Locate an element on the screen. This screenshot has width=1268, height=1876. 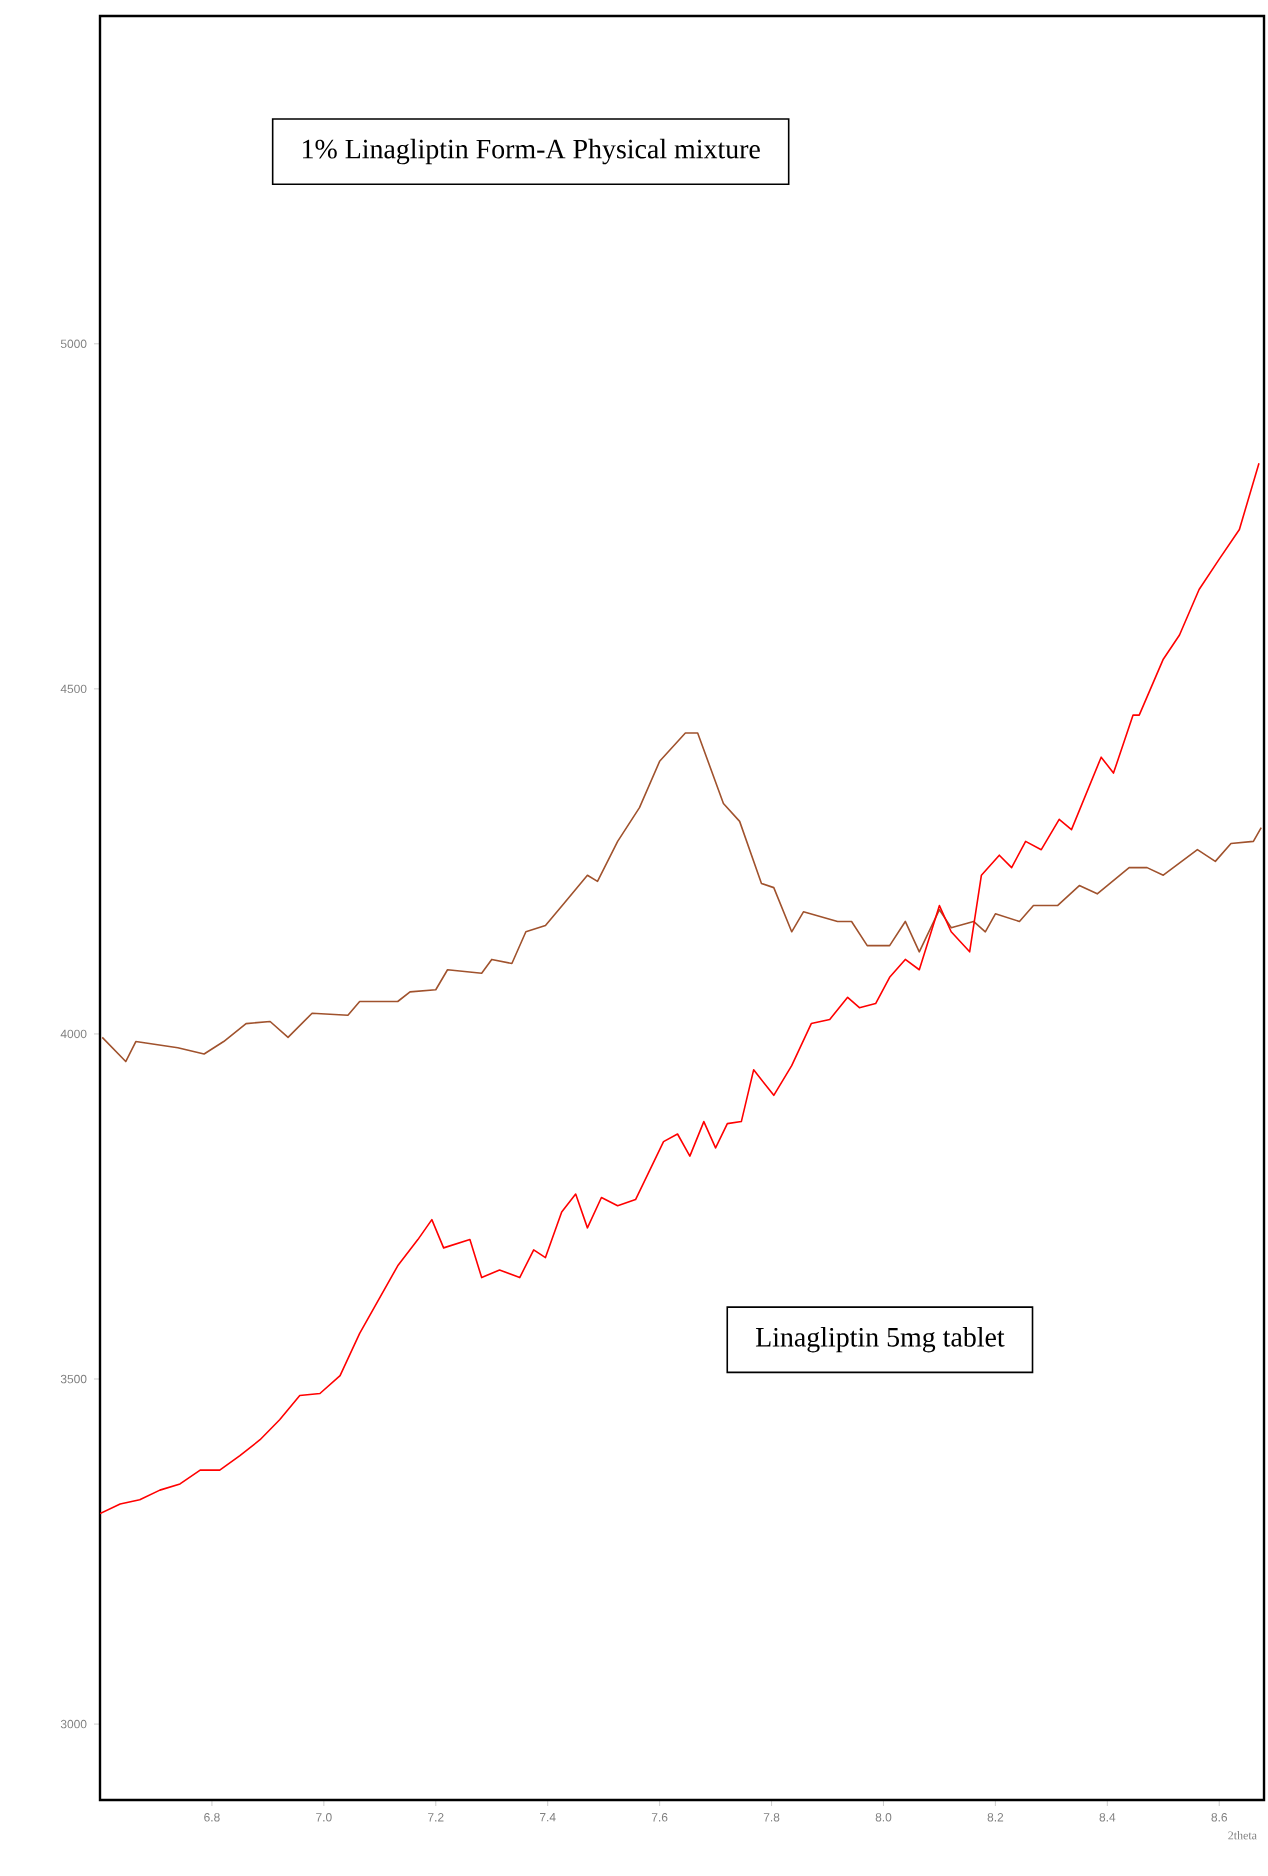
annotation: 1% Linagliptin Form-A Physical mixture is located at coordinates (531, 151).